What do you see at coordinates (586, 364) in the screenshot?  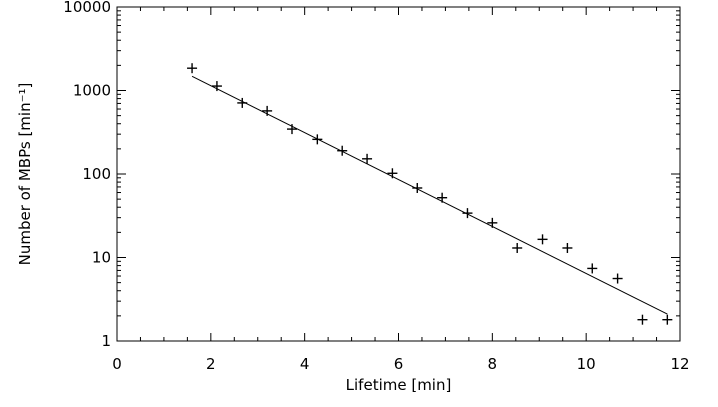 I see `x-tick-label: 10` at bounding box center [586, 364].